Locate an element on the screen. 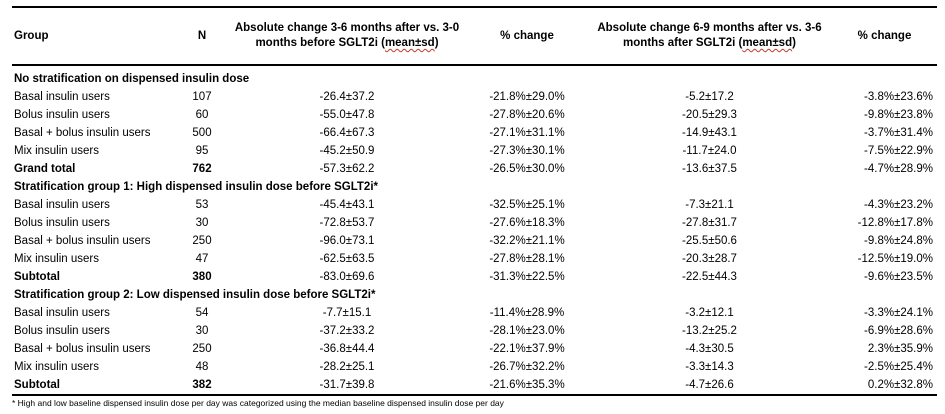  cell-abs-change-3-6: -83.0±69.6 is located at coordinates (347, 277).